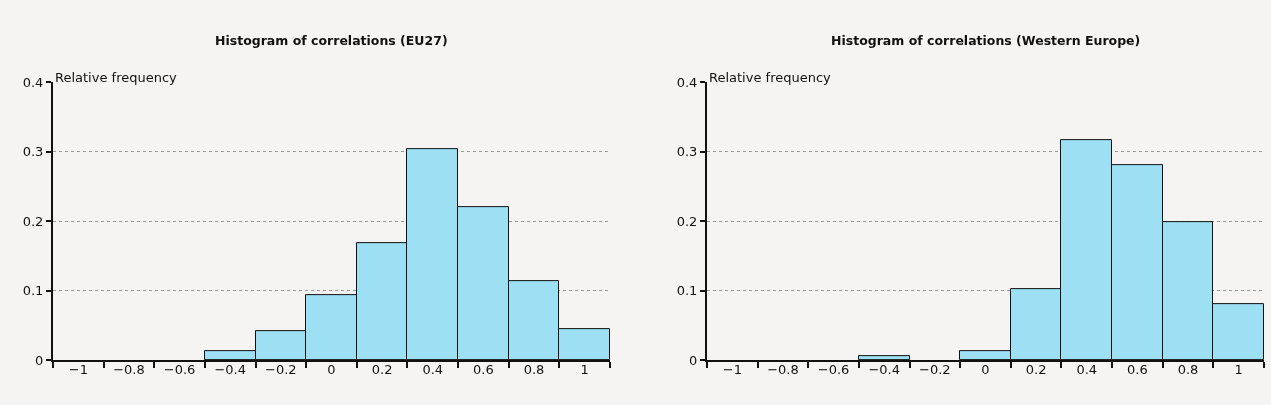 Image resolution: width=1271 pixels, height=405 pixels. Describe the element at coordinates (986, 40) in the screenshot. I see `chart-title: Histogram of correlations (Western Europe)` at that location.